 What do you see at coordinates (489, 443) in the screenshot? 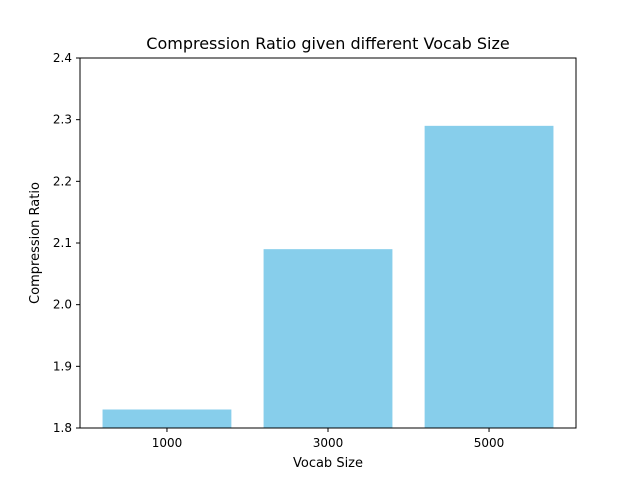
I see `x-tick-label: 5000` at bounding box center [489, 443].